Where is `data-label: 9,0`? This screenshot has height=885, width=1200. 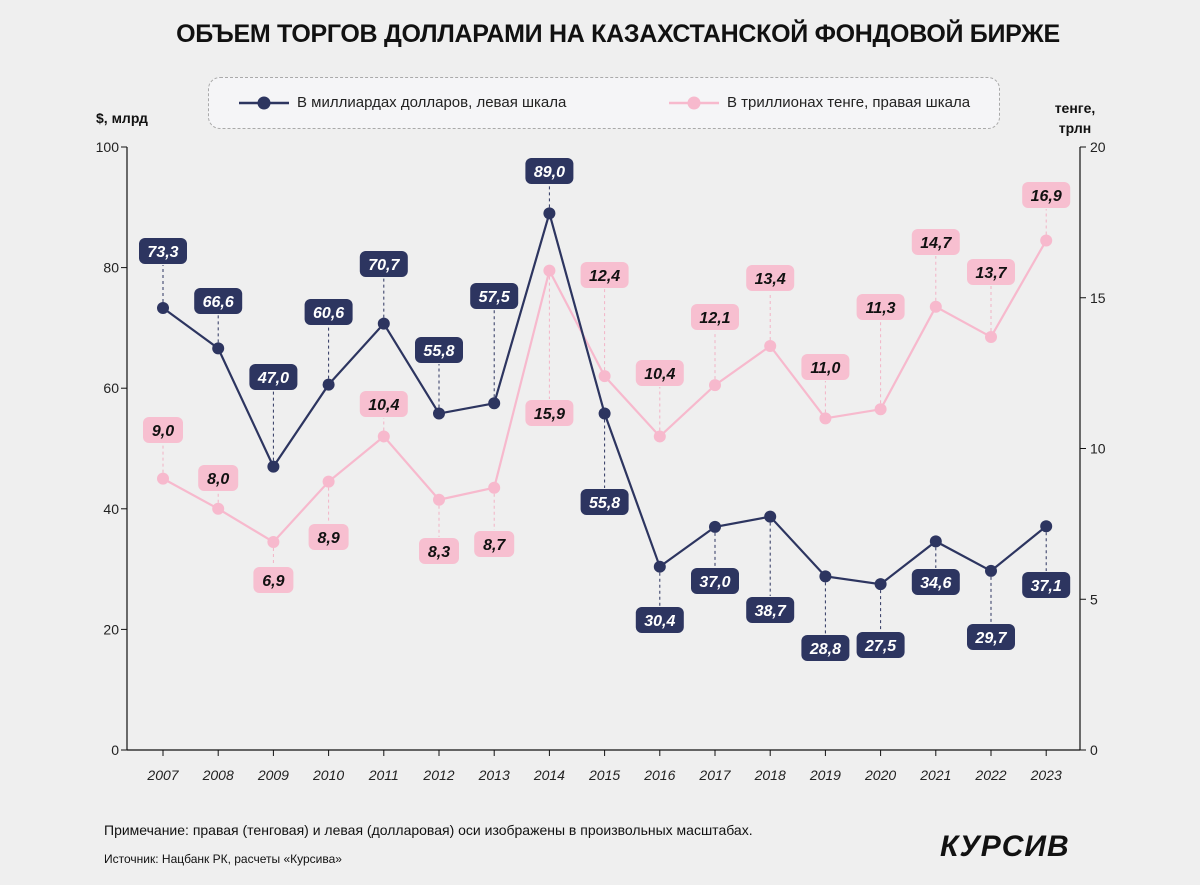
data-label: 9,0 is located at coordinates (163, 431).